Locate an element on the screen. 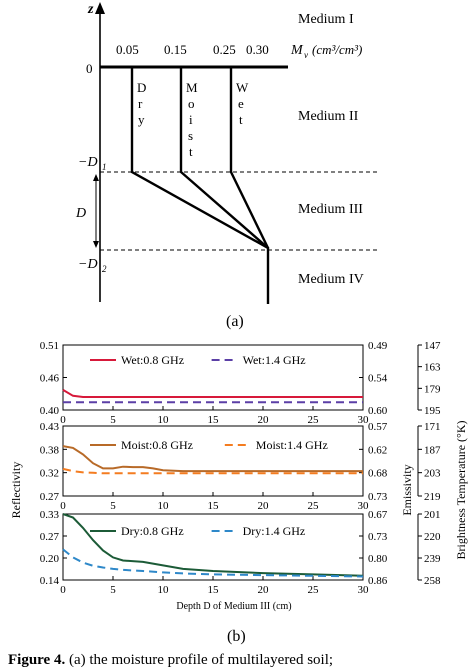 This screenshot has height=669, width=474. arrow-up-icon is located at coordinates (96, 177).